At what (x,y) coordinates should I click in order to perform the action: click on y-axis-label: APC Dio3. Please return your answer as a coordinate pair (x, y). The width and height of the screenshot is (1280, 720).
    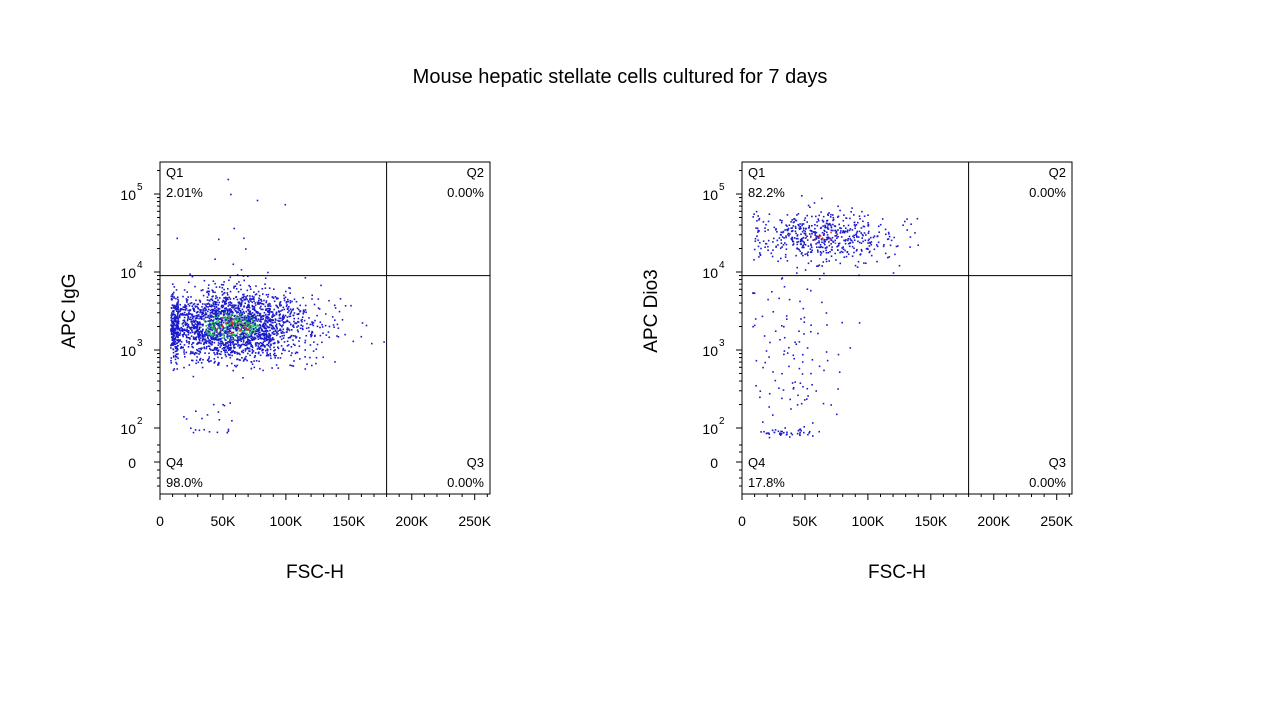
    Looking at the image, I should click on (651, 311).